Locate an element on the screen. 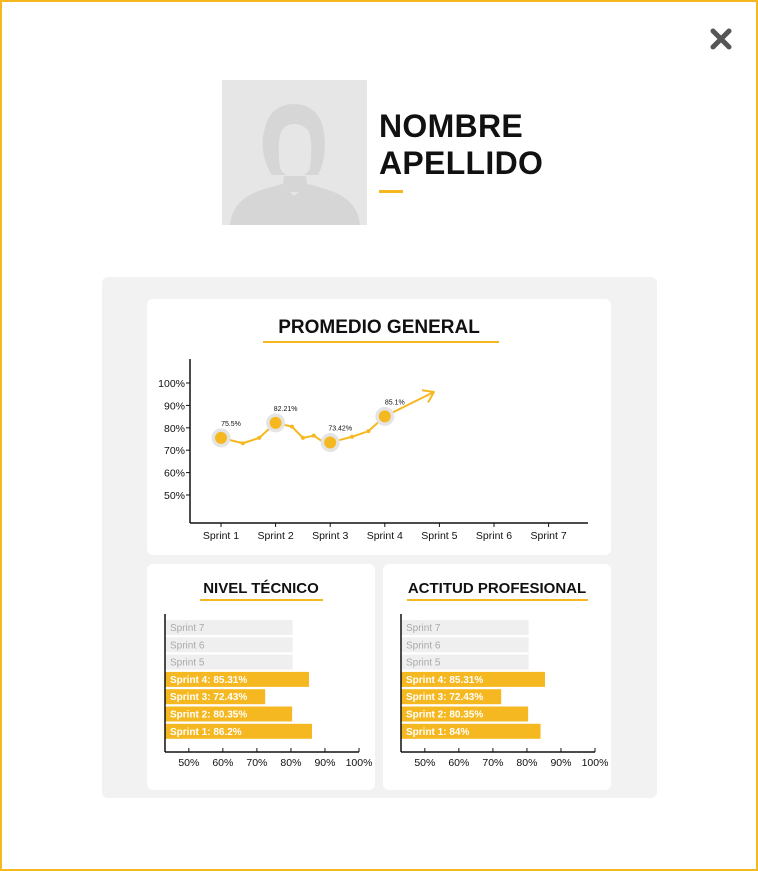 The height and width of the screenshot is (871, 758). promedio-title: PROMEDIO GENERAL is located at coordinates (379, 327).